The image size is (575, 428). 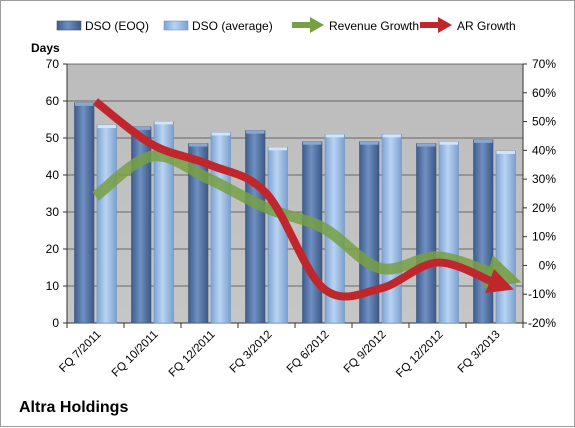 What do you see at coordinates (53, 249) in the screenshot?
I see `y-tick-label: 20` at bounding box center [53, 249].